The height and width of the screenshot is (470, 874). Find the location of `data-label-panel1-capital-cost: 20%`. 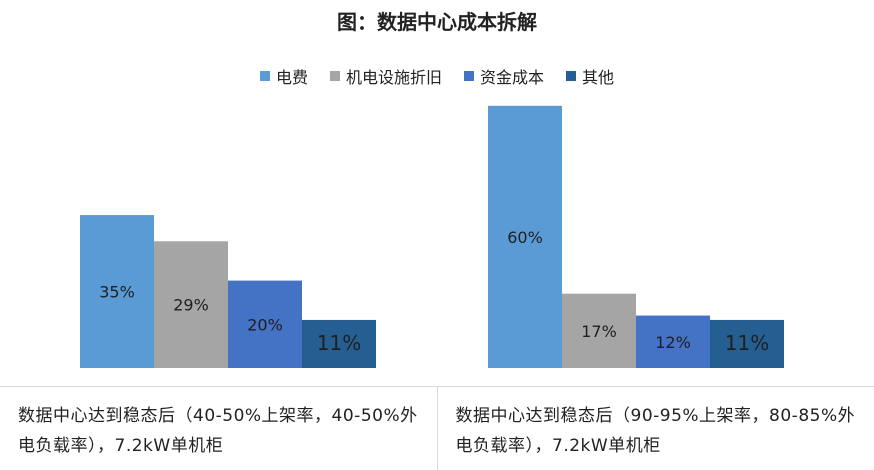

data-label-panel1-capital-cost: 20% is located at coordinates (265, 324).